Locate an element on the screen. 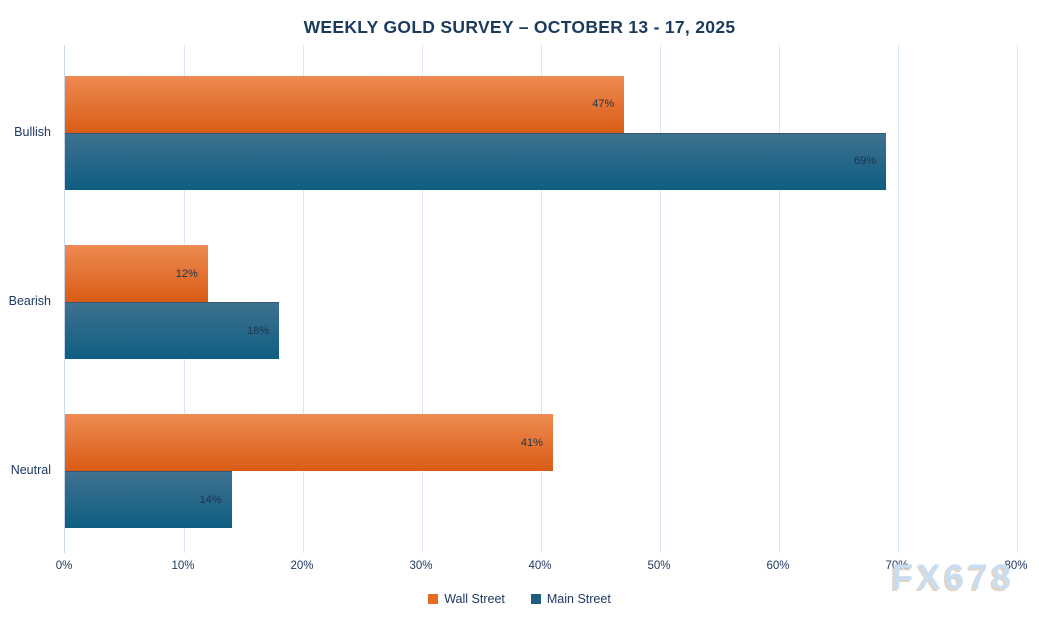 The width and height of the screenshot is (1039, 621). x-tick-30pct: 30% is located at coordinates (421, 566).